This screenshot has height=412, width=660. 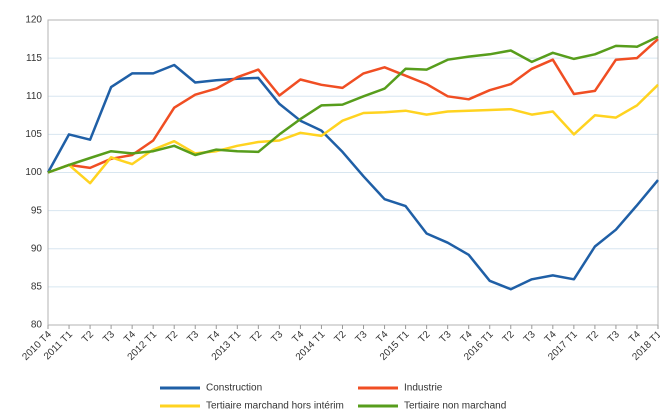 What do you see at coordinates (37, 210) in the screenshot?
I see `y-tick-label: 95` at bounding box center [37, 210].